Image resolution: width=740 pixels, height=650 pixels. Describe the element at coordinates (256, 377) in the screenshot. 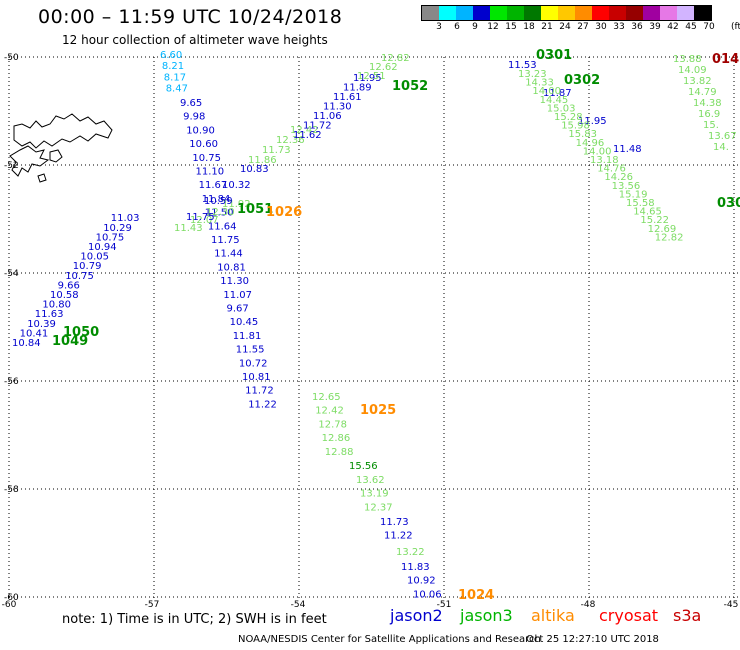

I see `wave-height-value: 10.81` at that location.